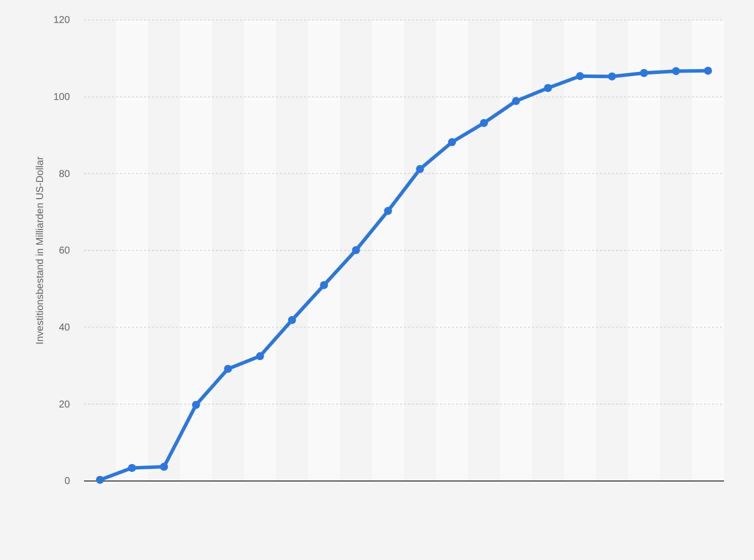 The image size is (754, 560). I want to click on y-tick-label: 80, so click(64, 174).